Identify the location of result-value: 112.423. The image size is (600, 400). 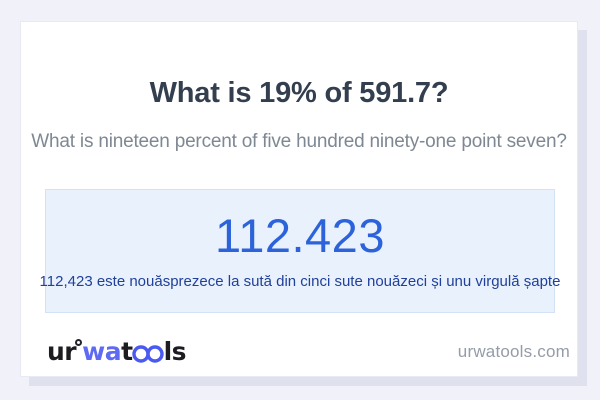
(300, 235).